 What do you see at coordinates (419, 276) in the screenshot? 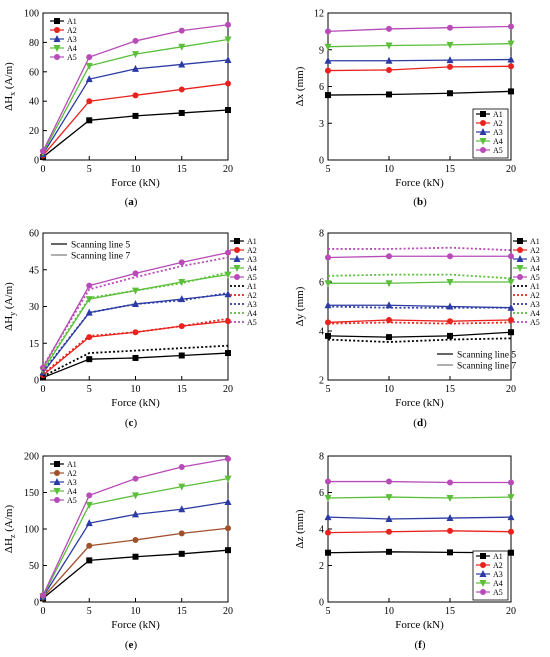
I see `series-A4-line5` at bounding box center [419, 276].